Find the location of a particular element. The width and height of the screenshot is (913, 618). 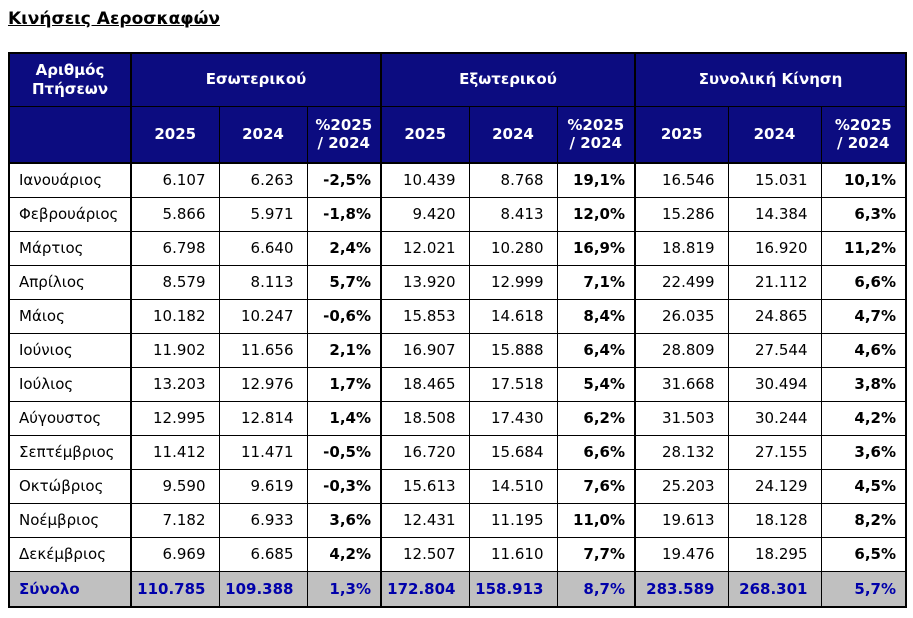

header-empty-corner is located at coordinates (70, 134).